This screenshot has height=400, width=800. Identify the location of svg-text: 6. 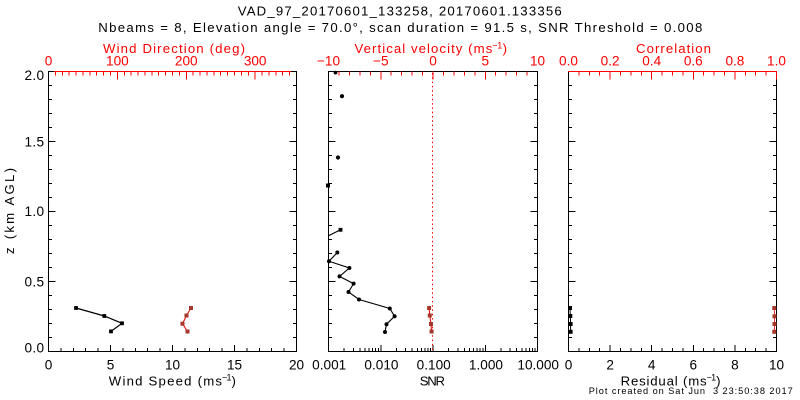
(694, 365).